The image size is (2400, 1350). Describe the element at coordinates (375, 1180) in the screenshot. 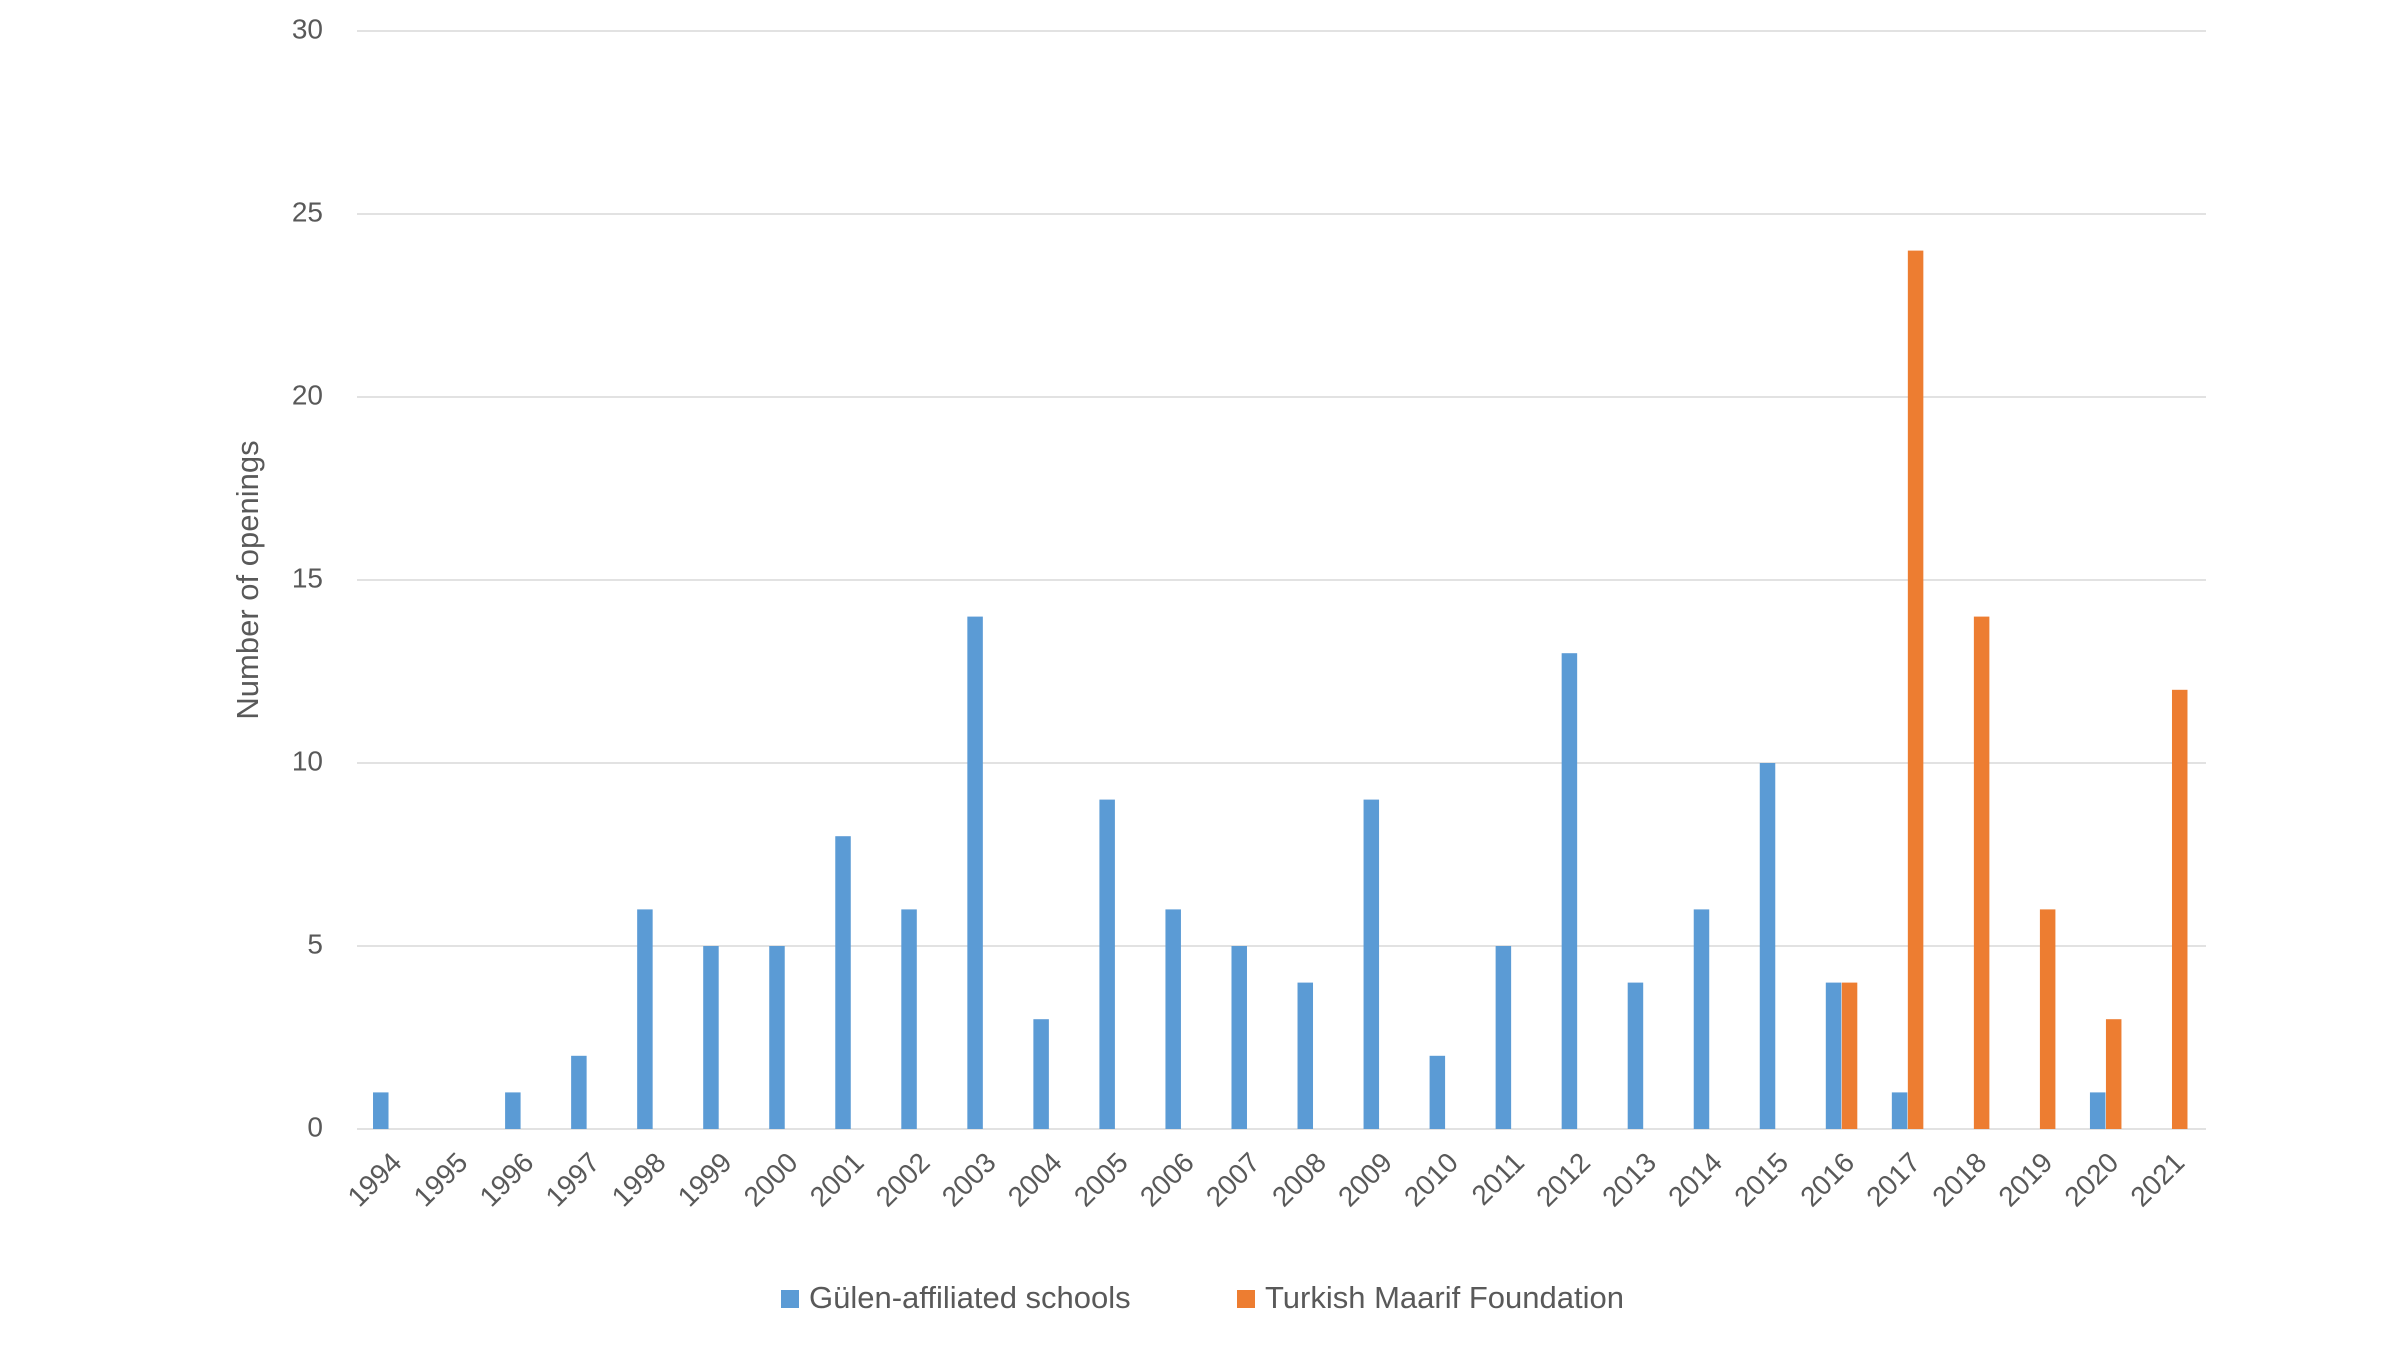

I see `x-tick-label: 1994` at that location.